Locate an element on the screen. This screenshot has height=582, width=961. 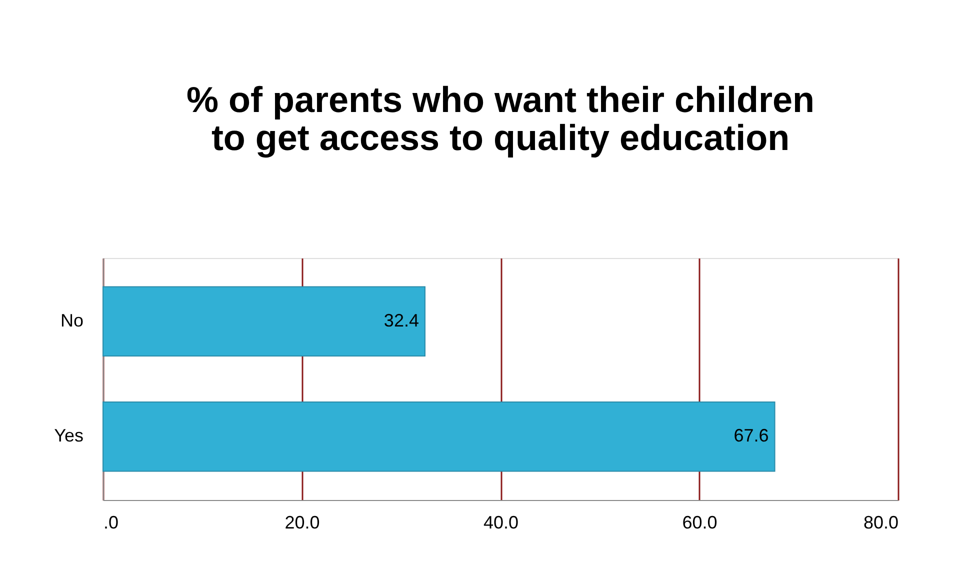
data-label: 32.4 is located at coordinates (401, 320).